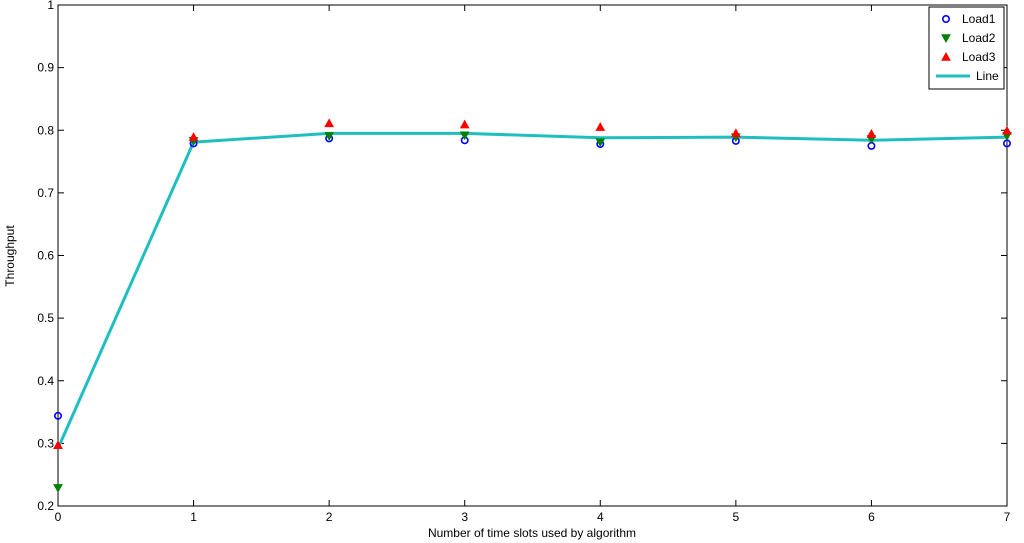 The image size is (1024, 543). Describe the element at coordinates (871, 517) in the screenshot. I see `x-tick-label: 6` at that location.